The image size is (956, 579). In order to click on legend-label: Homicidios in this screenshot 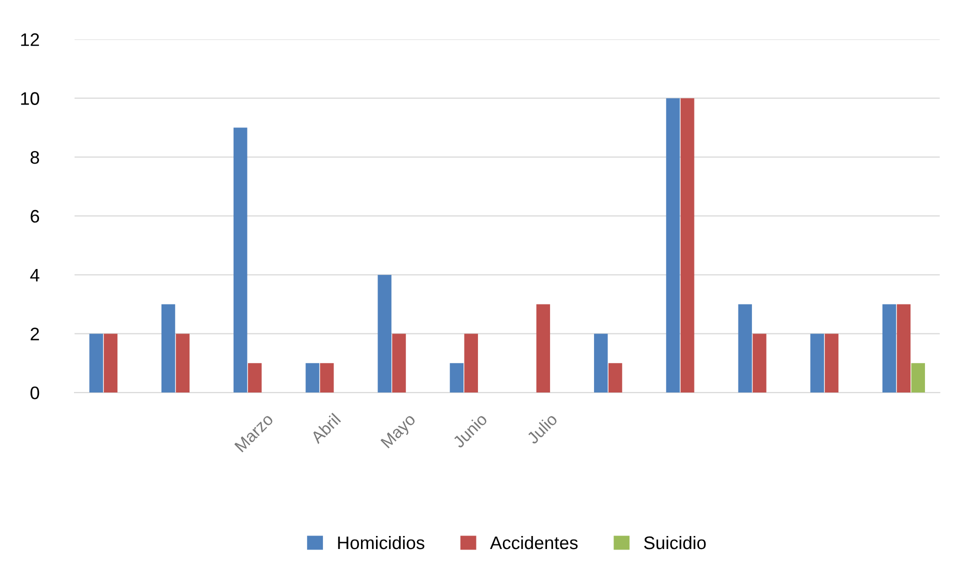, I will do `click(381, 543)`.